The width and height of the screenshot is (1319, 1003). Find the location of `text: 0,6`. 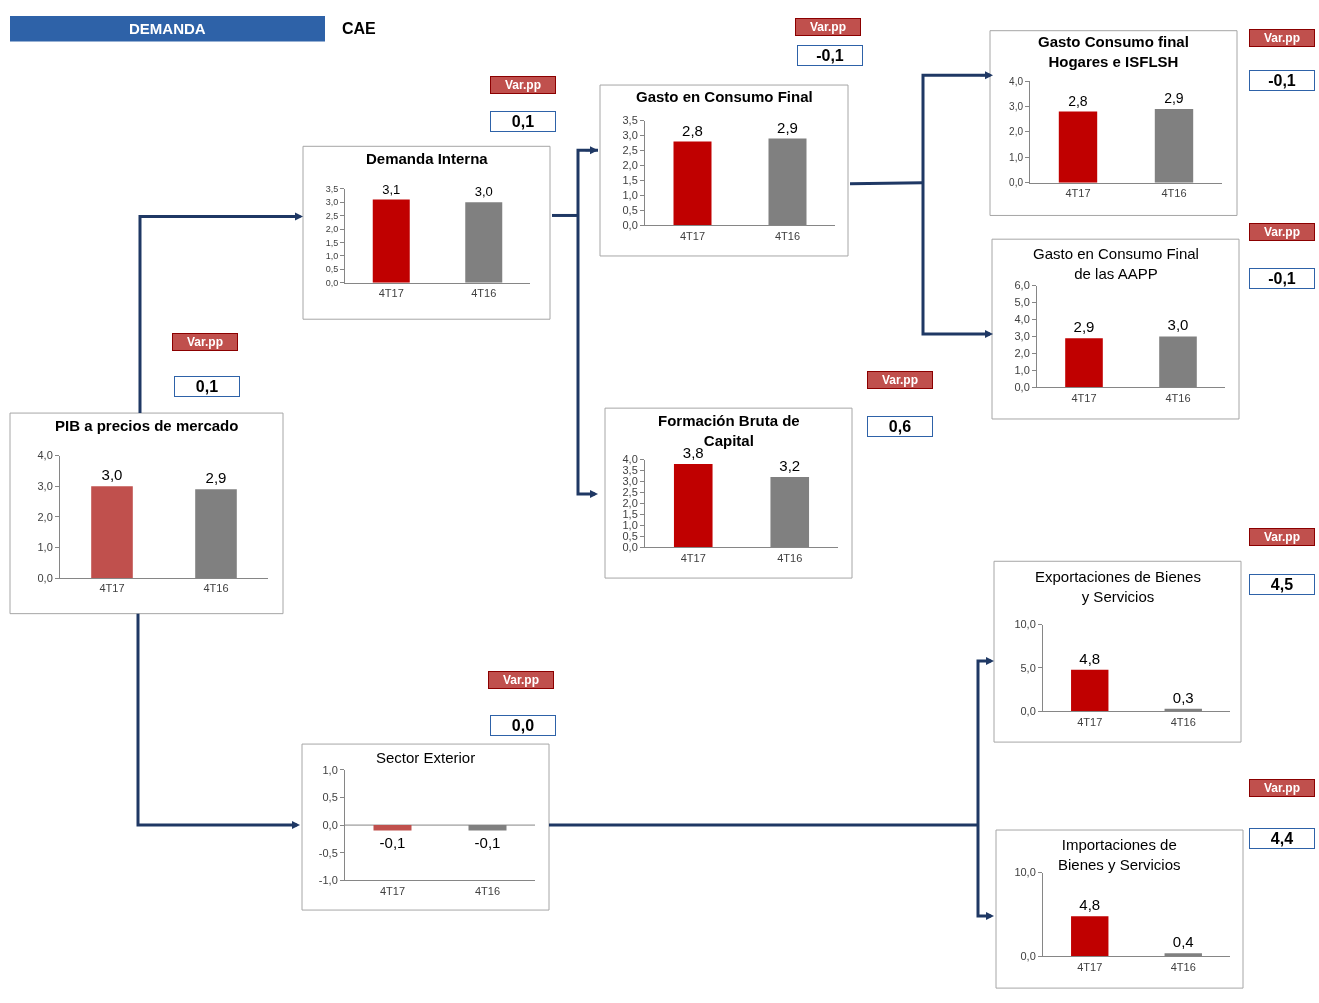

text: 0,6 is located at coordinates (900, 426).